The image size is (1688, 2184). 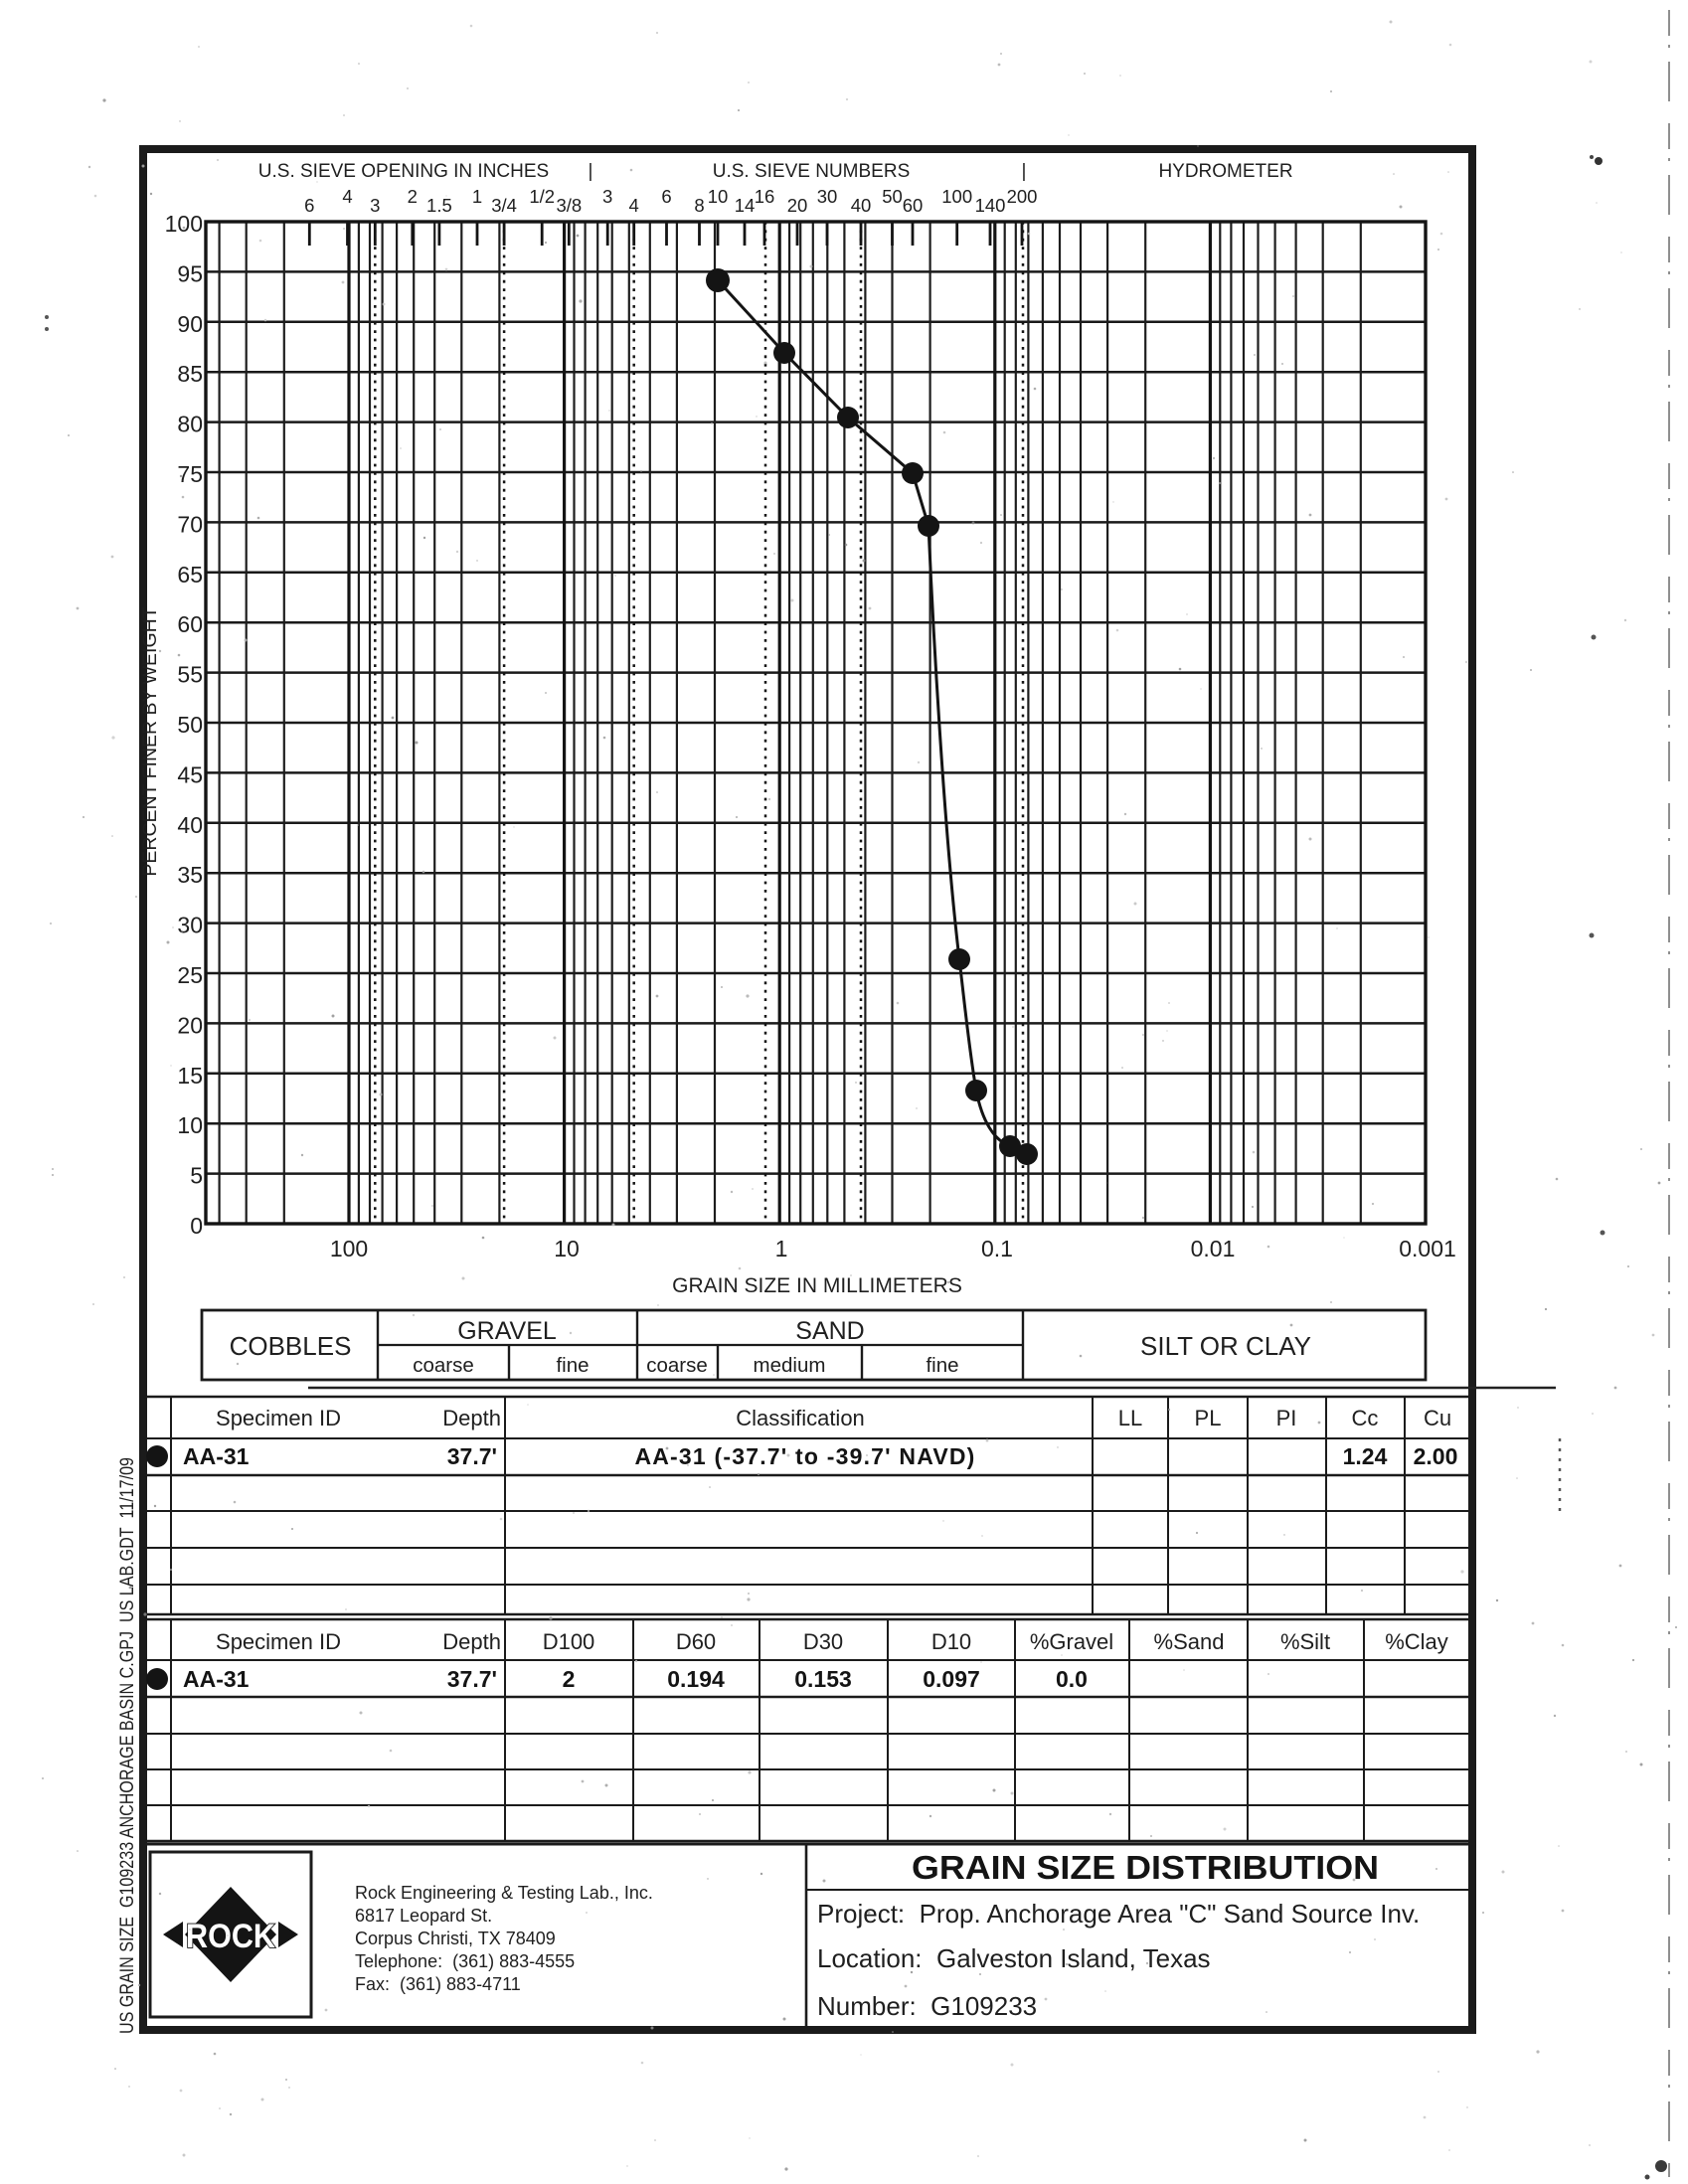 What do you see at coordinates (1427, 1248) in the screenshot?
I see `svg-text: 0.001` at bounding box center [1427, 1248].